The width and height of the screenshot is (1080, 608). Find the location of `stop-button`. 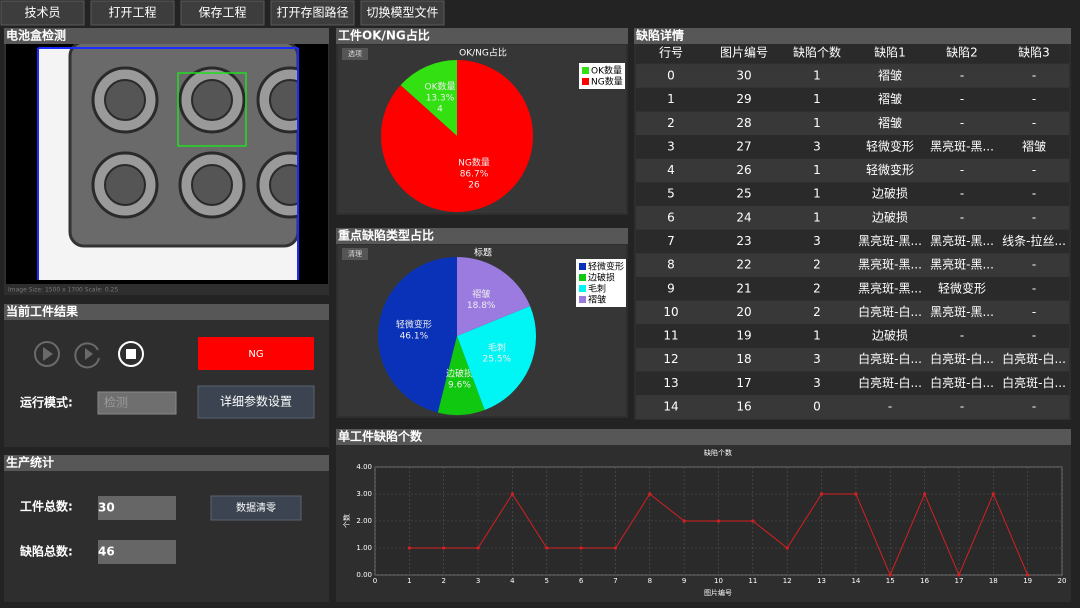

stop-button is located at coordinates (131, 354).